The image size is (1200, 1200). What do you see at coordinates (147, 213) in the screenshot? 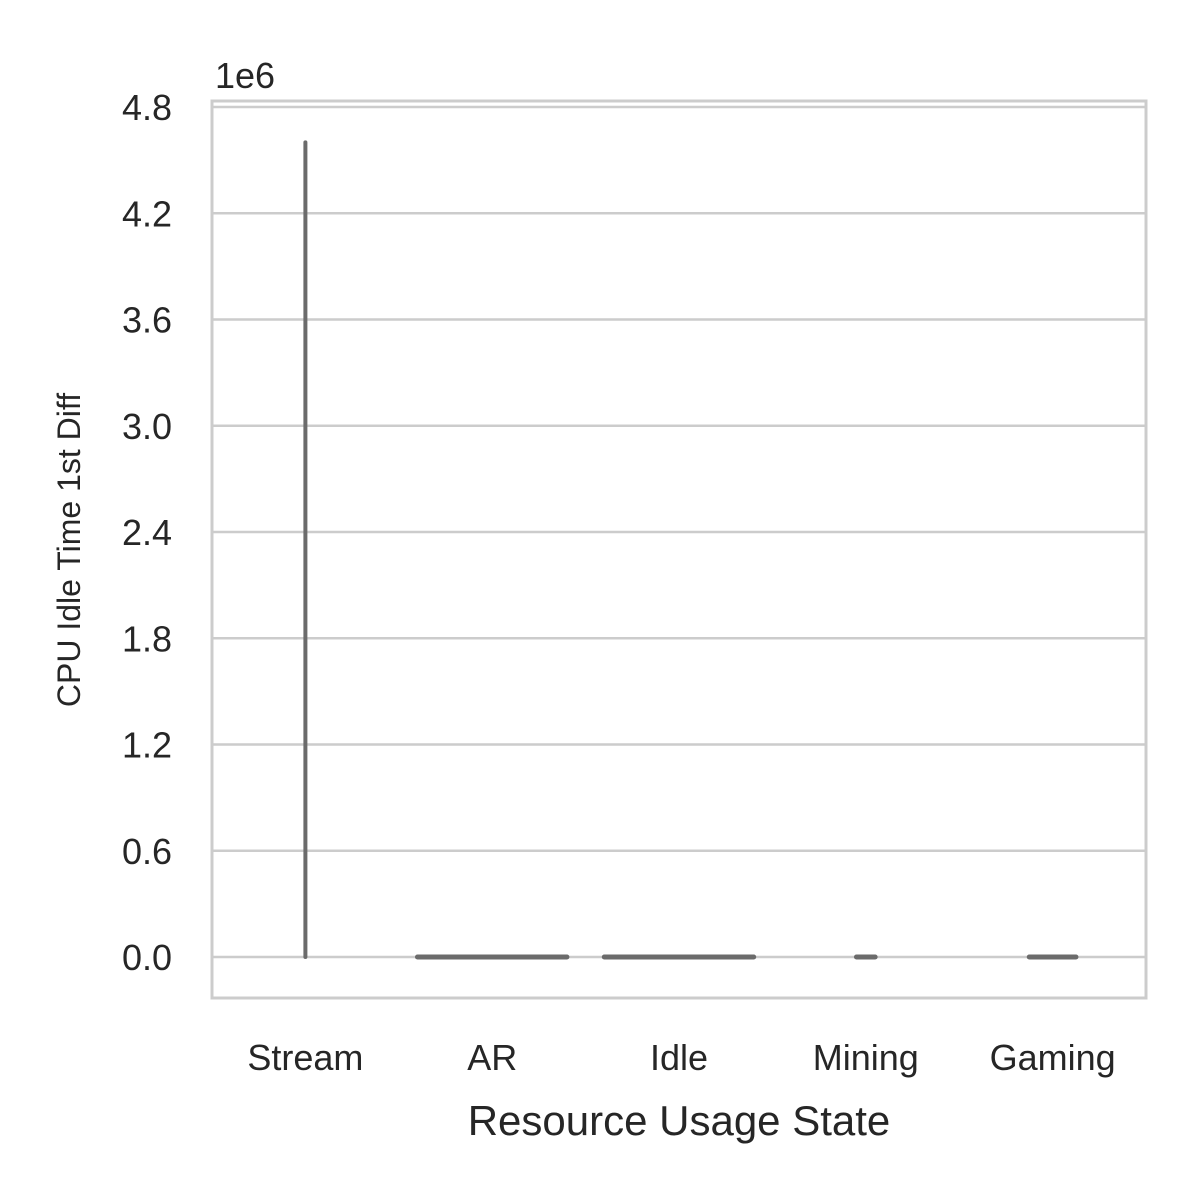
I see `y-tick-label: 4.2` at bounding box center [147, 213].